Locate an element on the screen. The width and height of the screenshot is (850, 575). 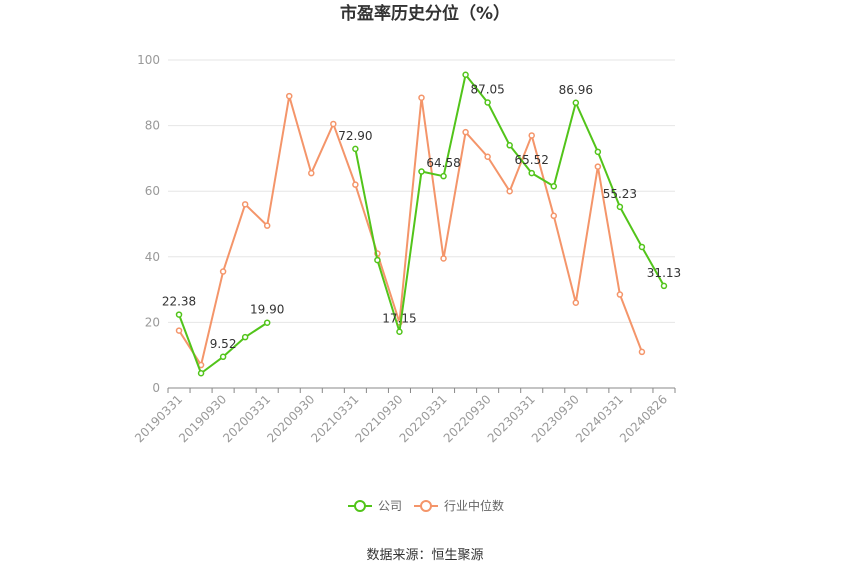
data-label: 22.38 is located at coordinates (179, 302).